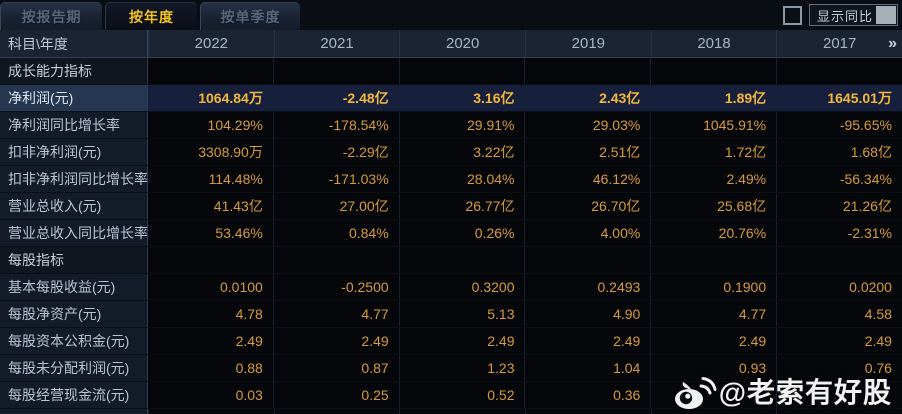  What do you see at coordinates (461, 206) in the screenshot?
I see `value-cell: 26.77亿` at bounding box center [461, 206].